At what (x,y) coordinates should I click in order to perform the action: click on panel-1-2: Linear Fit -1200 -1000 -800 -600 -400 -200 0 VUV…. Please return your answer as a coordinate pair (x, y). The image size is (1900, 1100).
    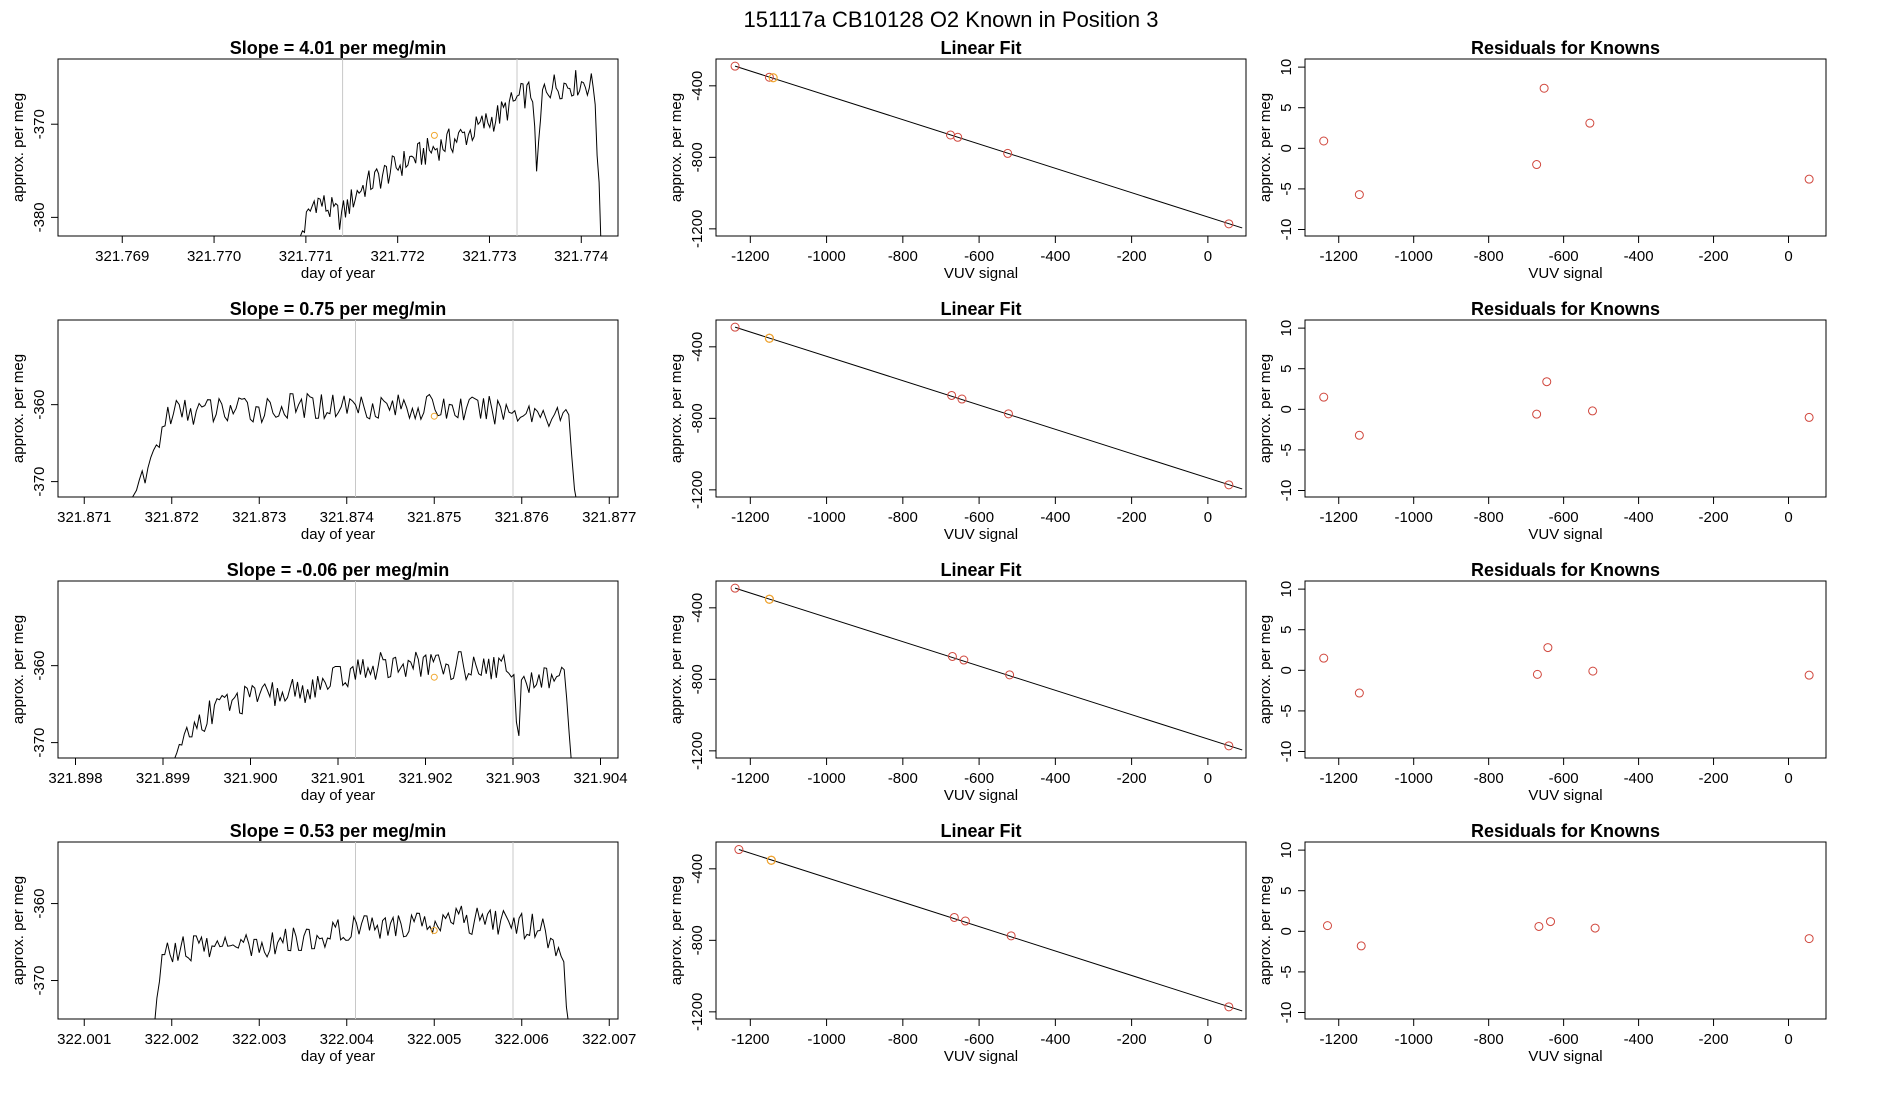
    Looking at the image, I should click on (957, 160).